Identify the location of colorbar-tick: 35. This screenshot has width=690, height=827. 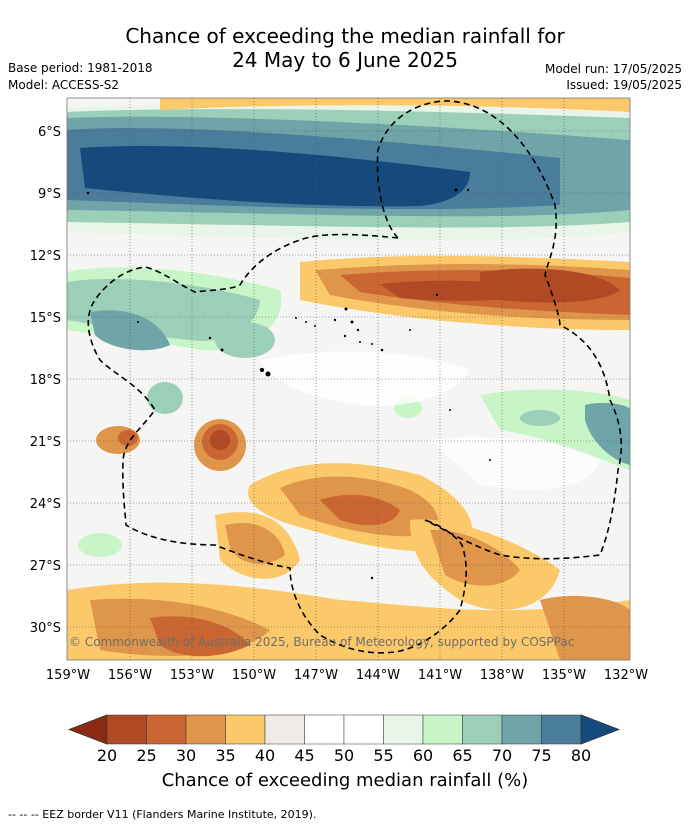
(225, 755).